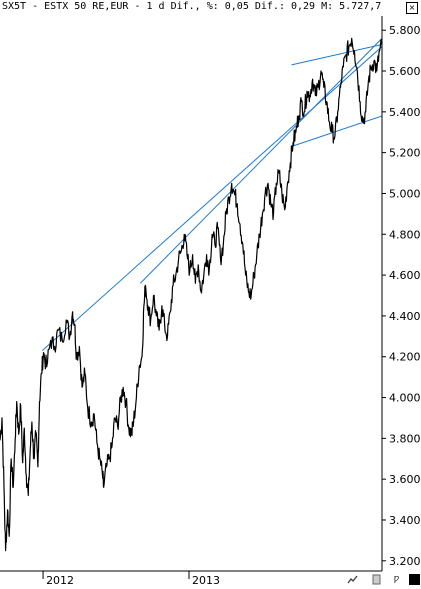  What do you see at coordinates (396, 579) in the screenshot?
I see `key-icon: ƿ` at bounding box center [396, 579].